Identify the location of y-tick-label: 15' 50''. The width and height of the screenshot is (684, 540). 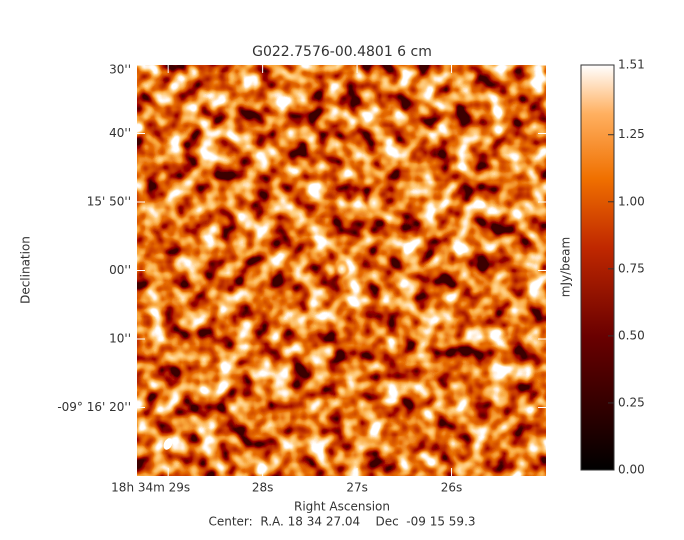
(109, 202).